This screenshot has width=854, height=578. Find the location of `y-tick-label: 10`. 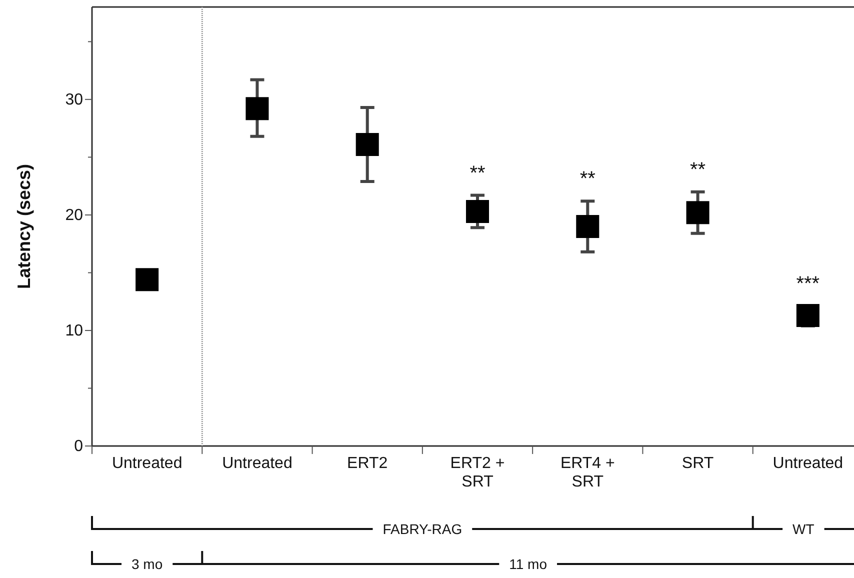

y-tick-label: 10 is located at coordinates (74, 331).